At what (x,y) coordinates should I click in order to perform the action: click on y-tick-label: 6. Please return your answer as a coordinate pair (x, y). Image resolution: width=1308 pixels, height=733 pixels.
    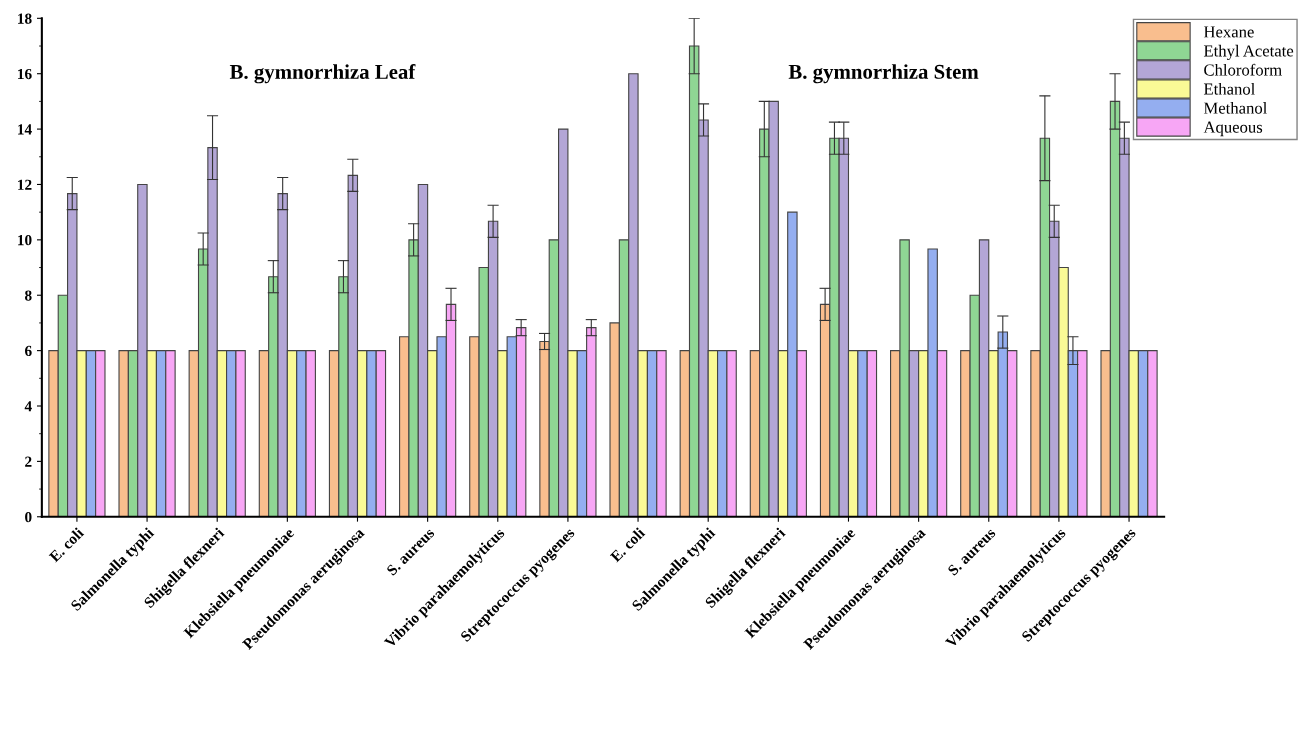
    Looking at the image, I should click on (28, 351).